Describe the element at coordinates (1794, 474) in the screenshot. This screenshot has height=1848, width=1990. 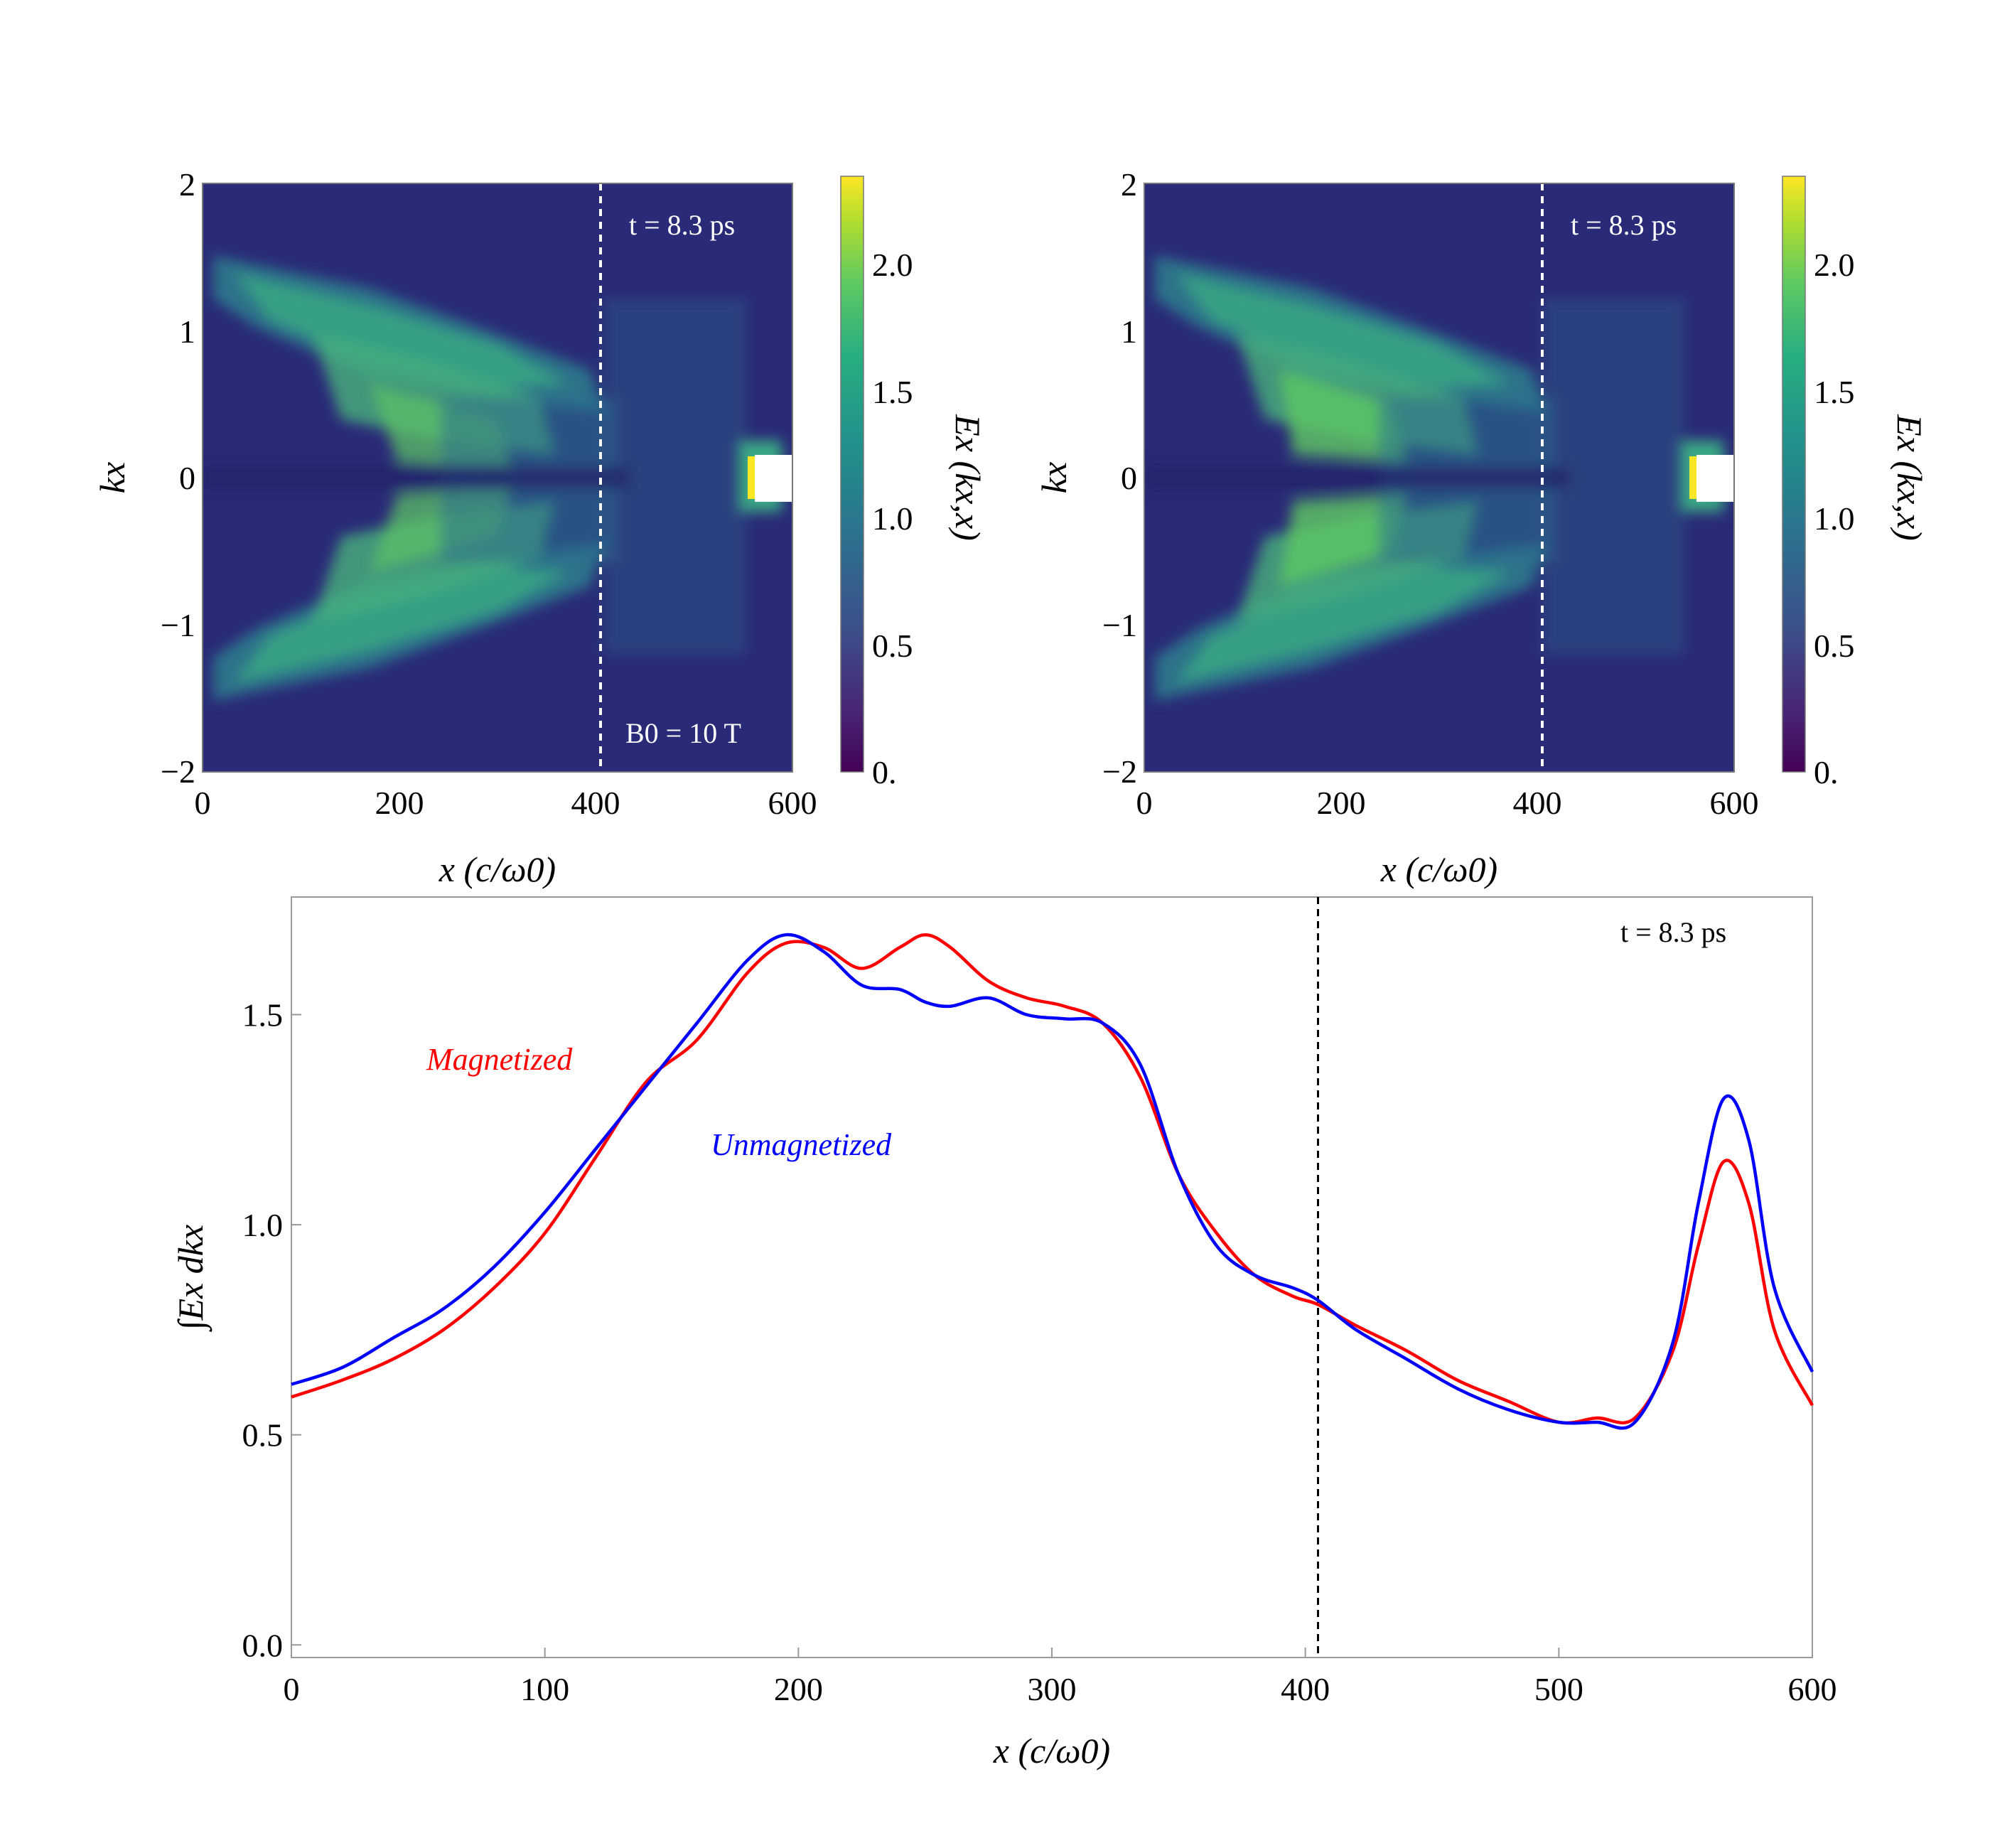
I see `colorbar-right` at that location.